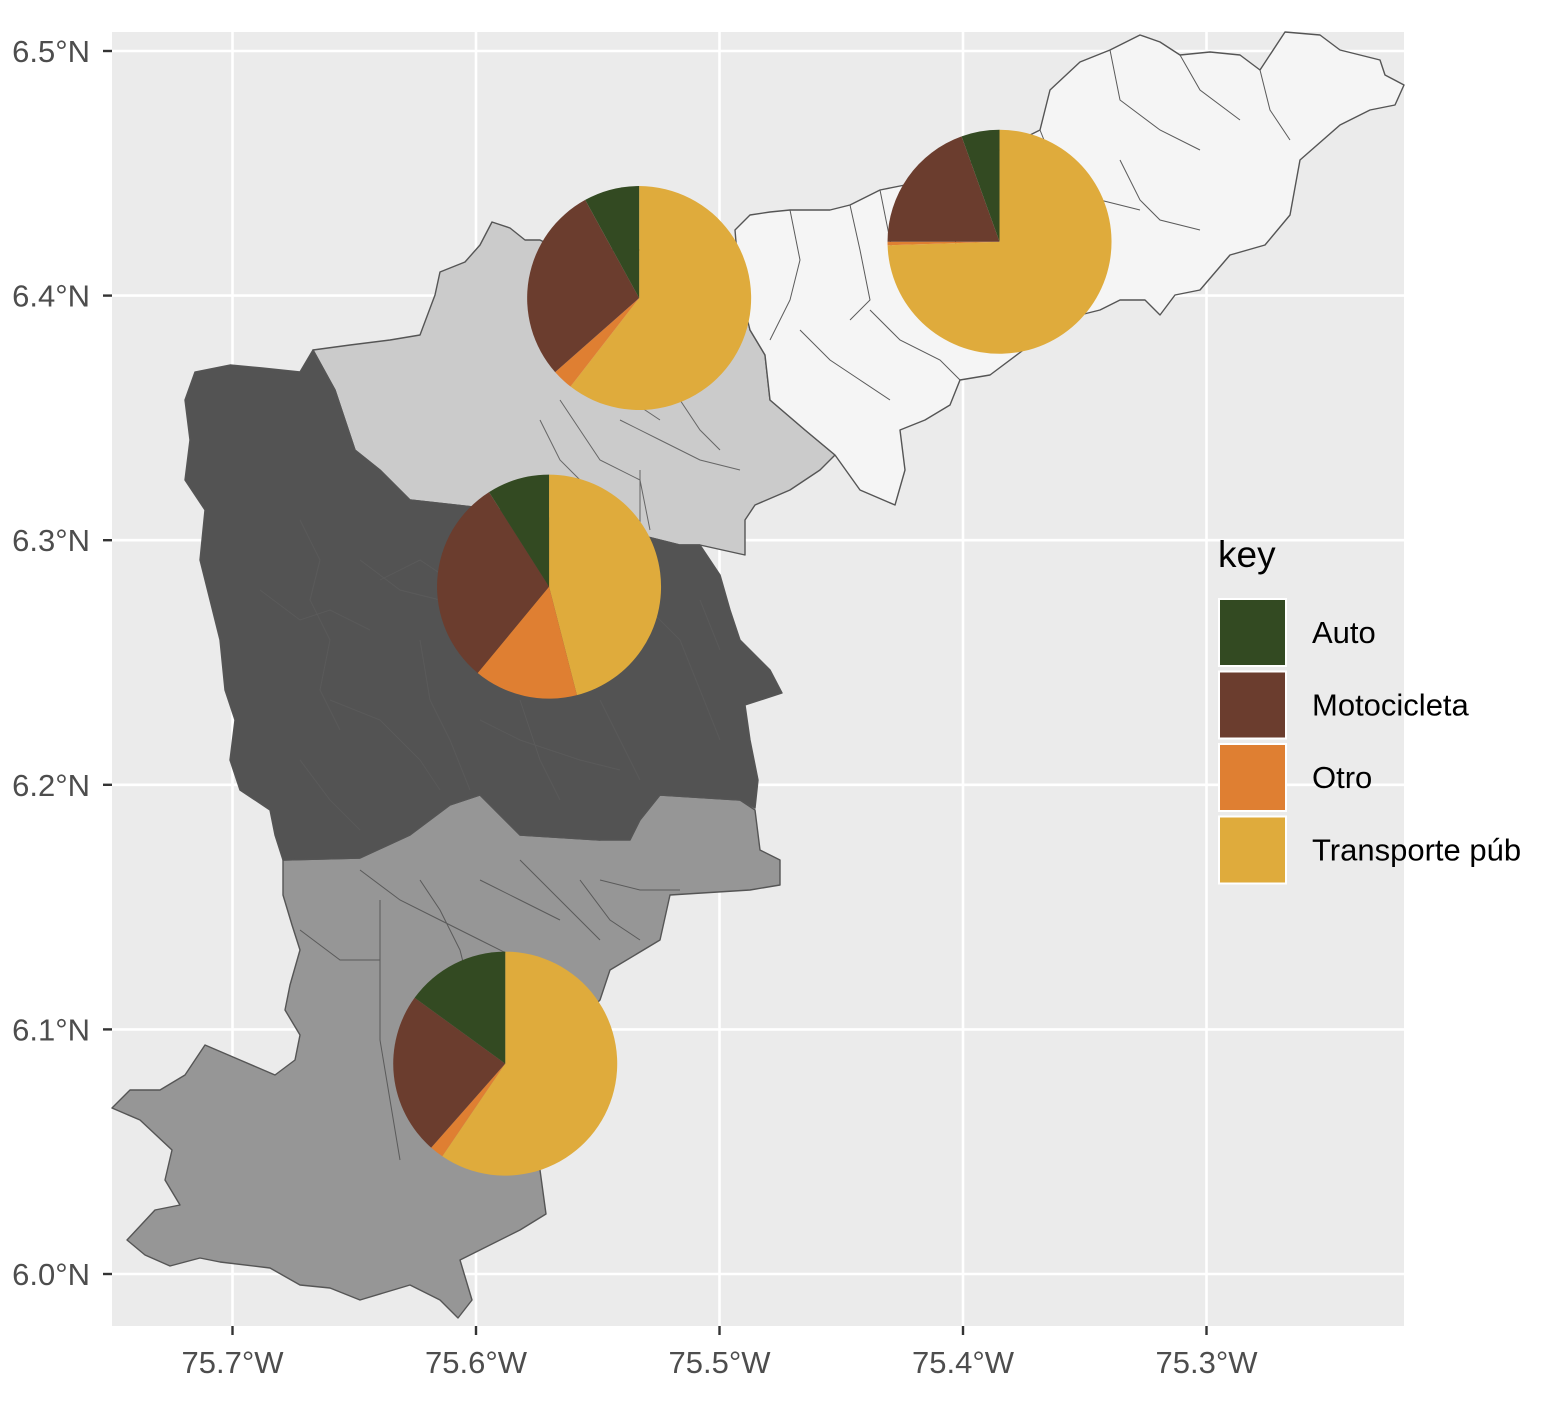  Describe the element at coordinates (51, 51) in the screenshot. I see `y-tick-label: 6.5°N` at that location.